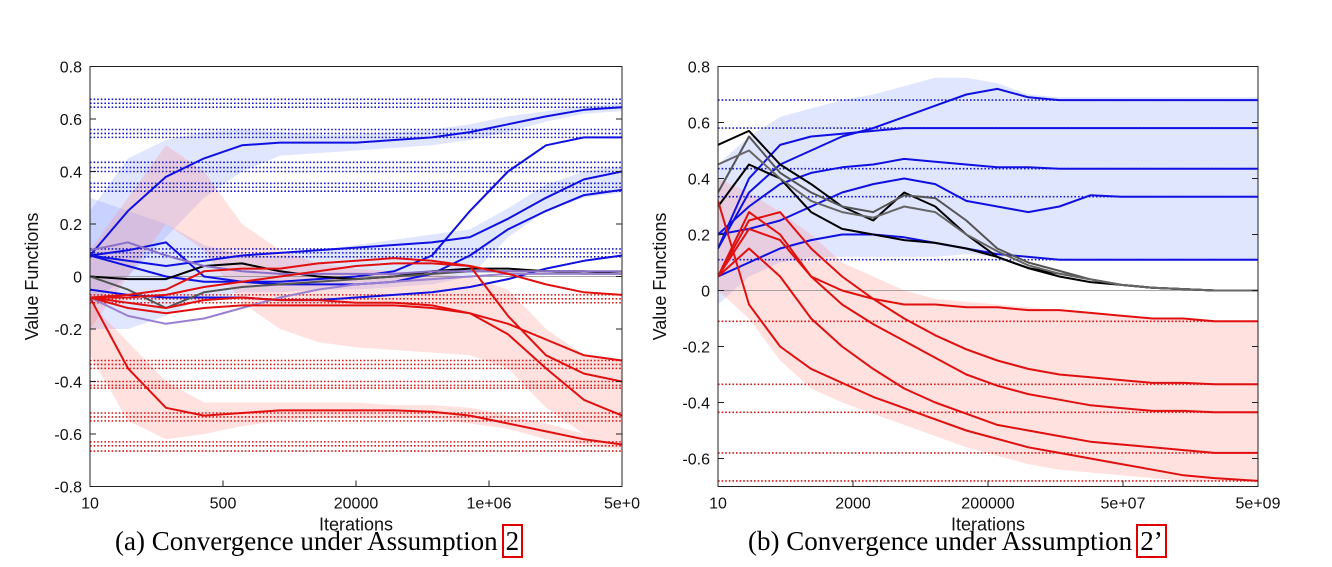  I want to click on panel-b-x-tick-label-0: 10, so click(718, 504).